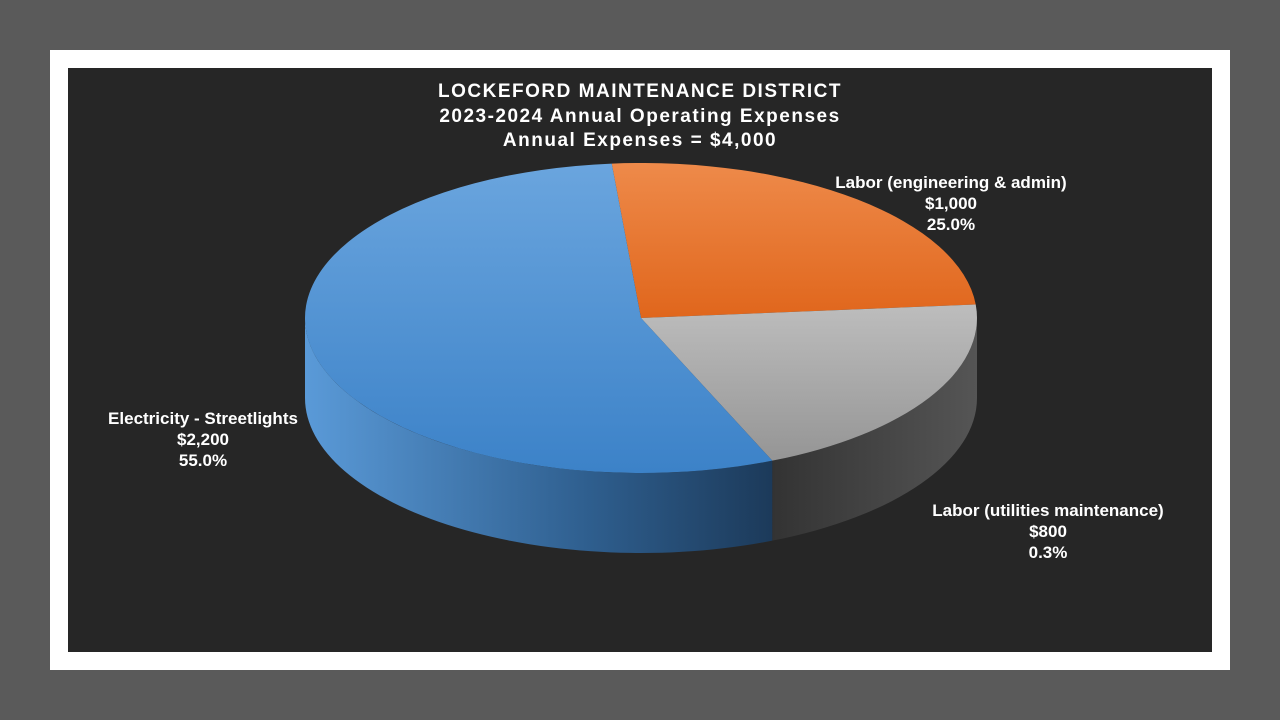 The image size is (1280, 720). I want to click on slice-label-engineering-name: Labor (engineering & admin), so click(950, 182).